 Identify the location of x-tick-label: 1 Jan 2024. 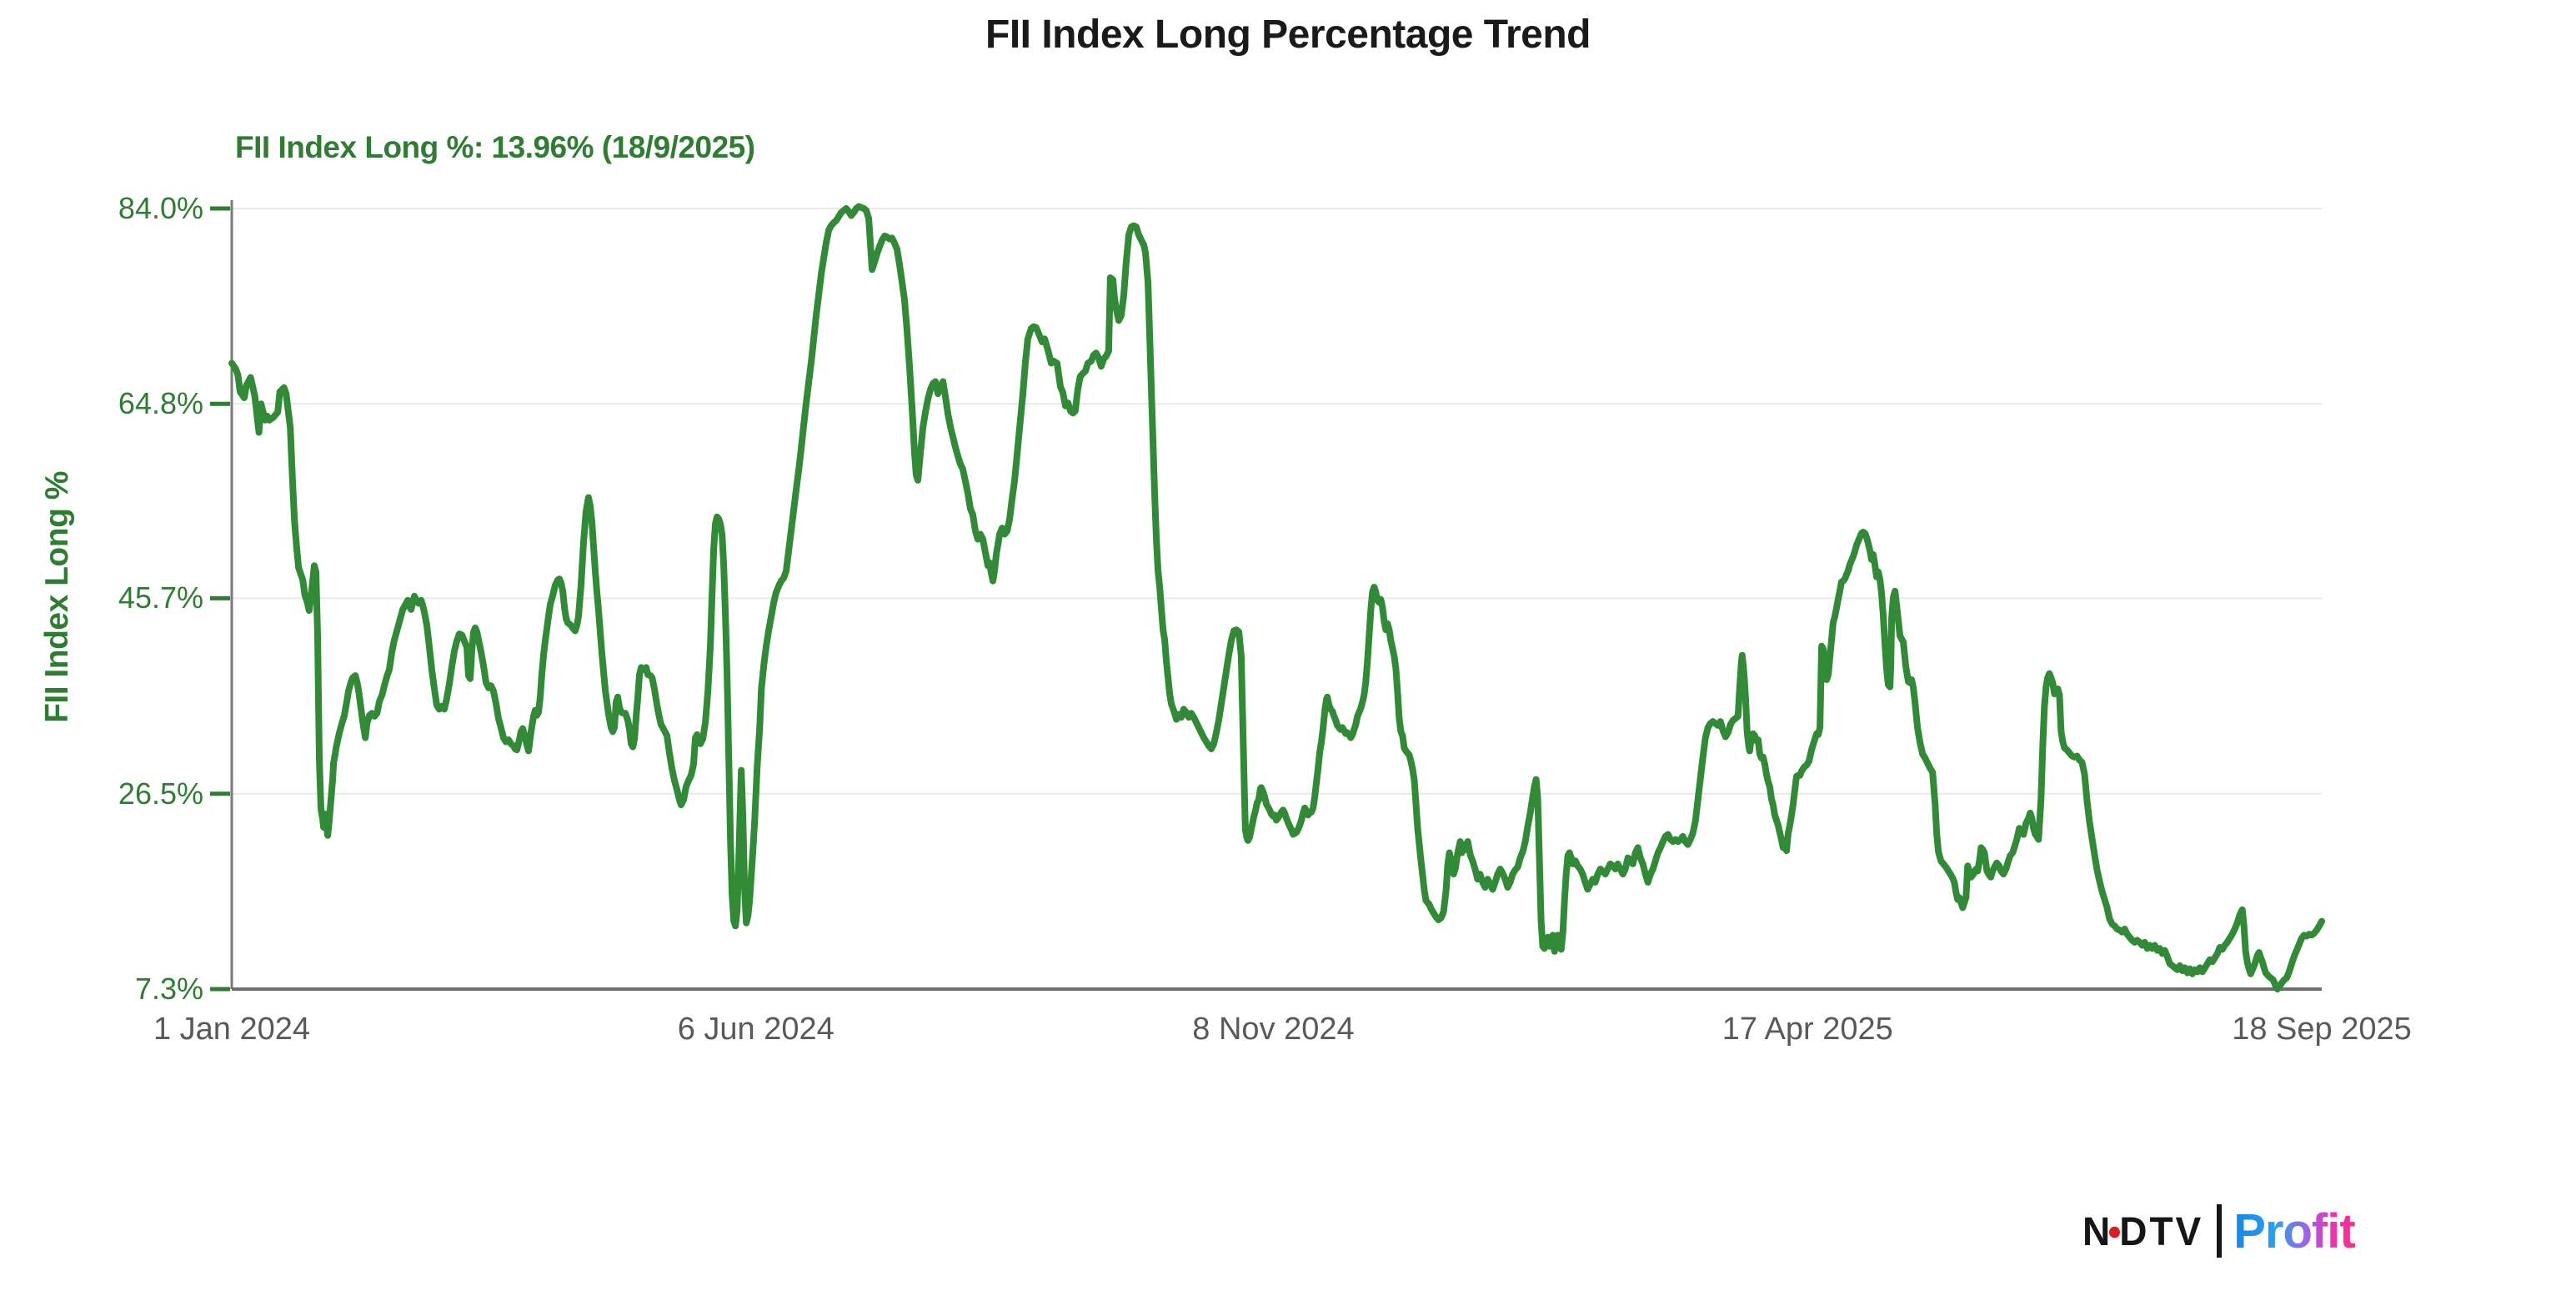
(232, 1030).